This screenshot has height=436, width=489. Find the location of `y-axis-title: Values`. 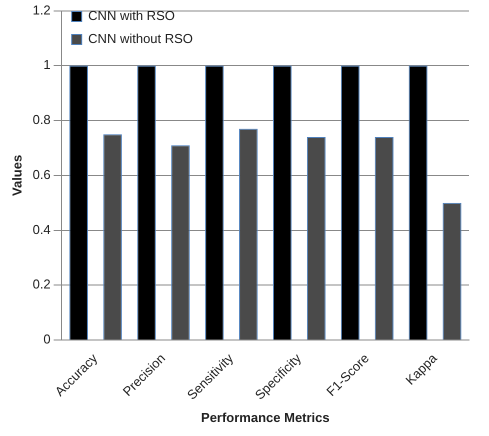

y-axis-title: Values is located at coordinates (16, 175).